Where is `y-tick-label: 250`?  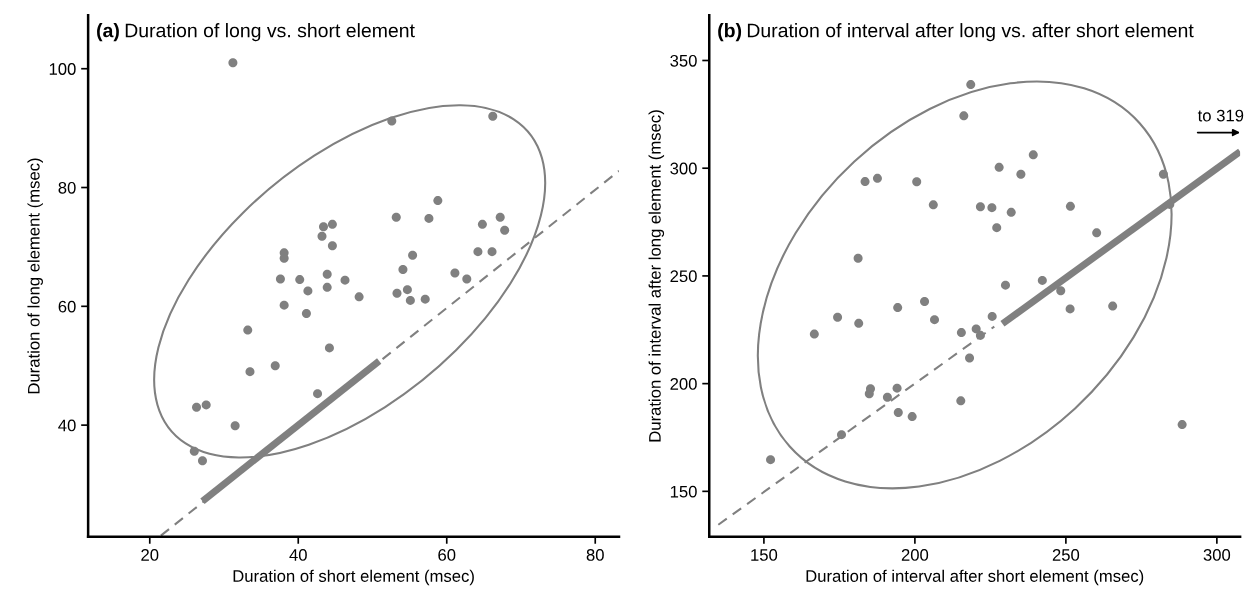
y-tick-label: 250 is located at coordinates (683, 276).